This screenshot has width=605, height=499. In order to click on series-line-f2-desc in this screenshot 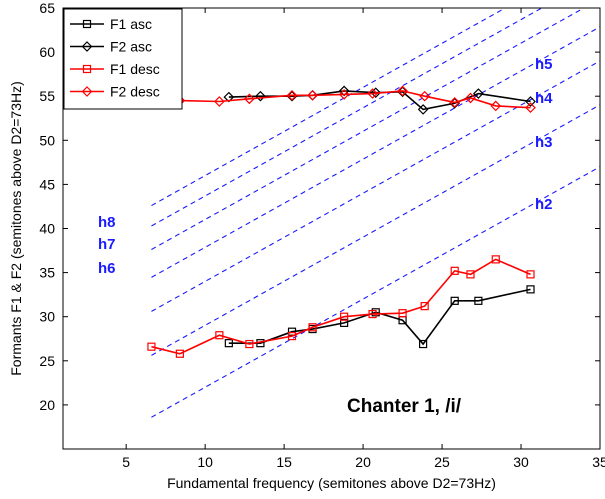, I will do `click(341, 99)`.